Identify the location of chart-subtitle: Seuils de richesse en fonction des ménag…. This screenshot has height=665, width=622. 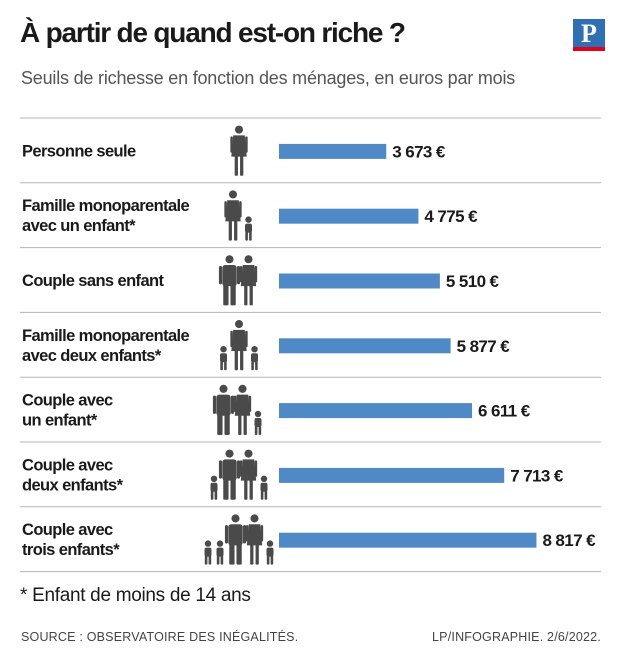
(268, 78).